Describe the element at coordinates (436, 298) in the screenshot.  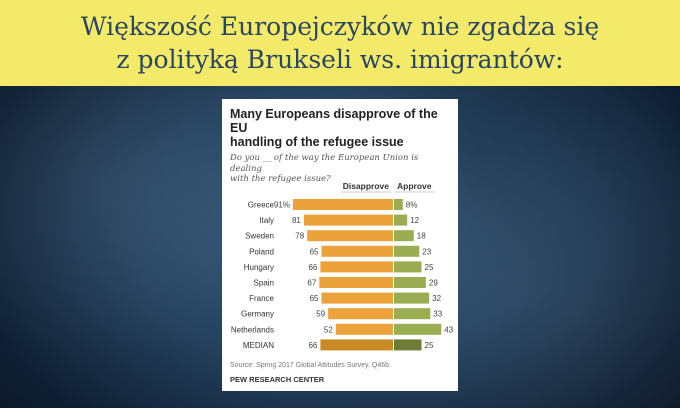
I see `value-label-approve: 32` at that location.